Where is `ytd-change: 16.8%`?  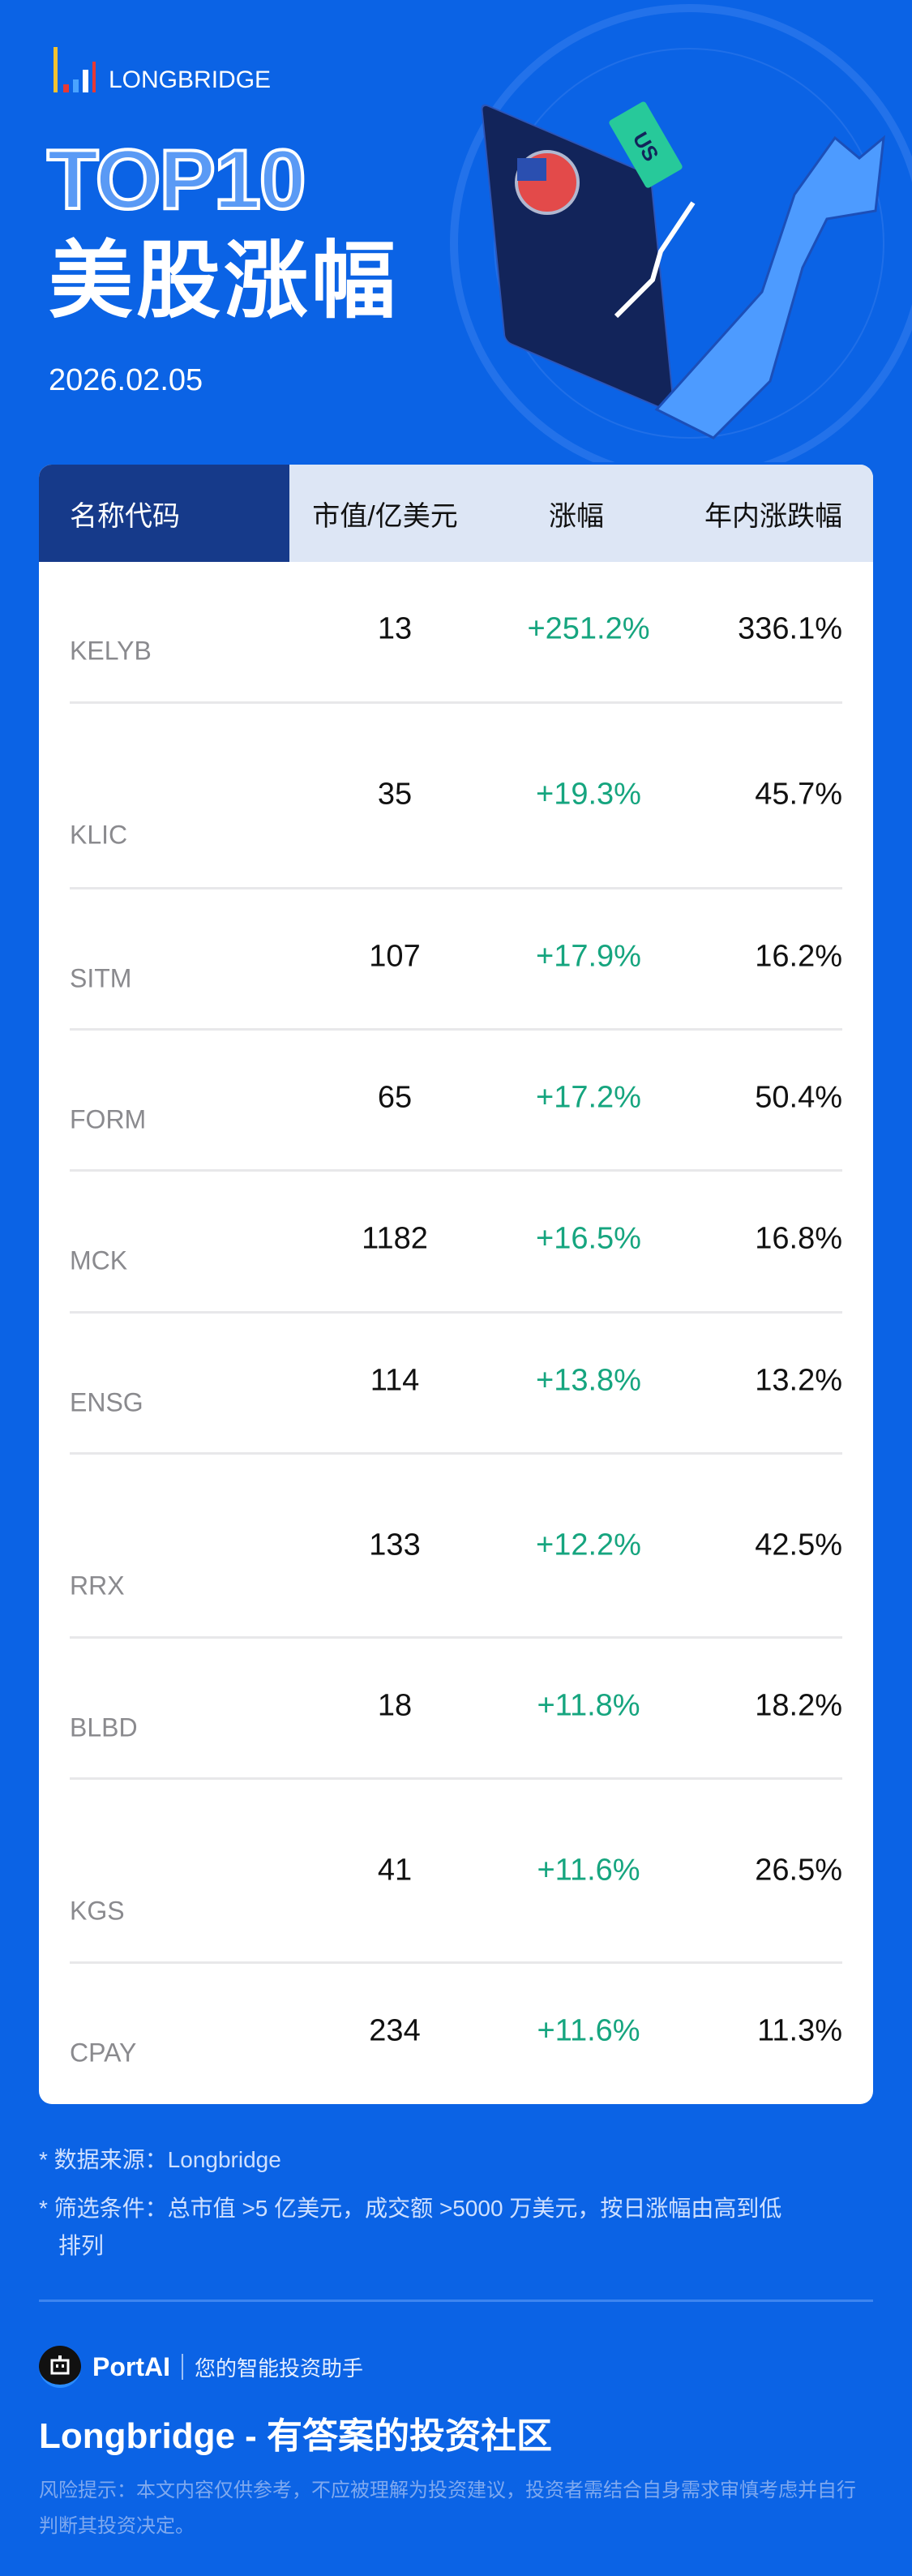
ytd-change: 16.8% is located at coordinates (798, 1238).